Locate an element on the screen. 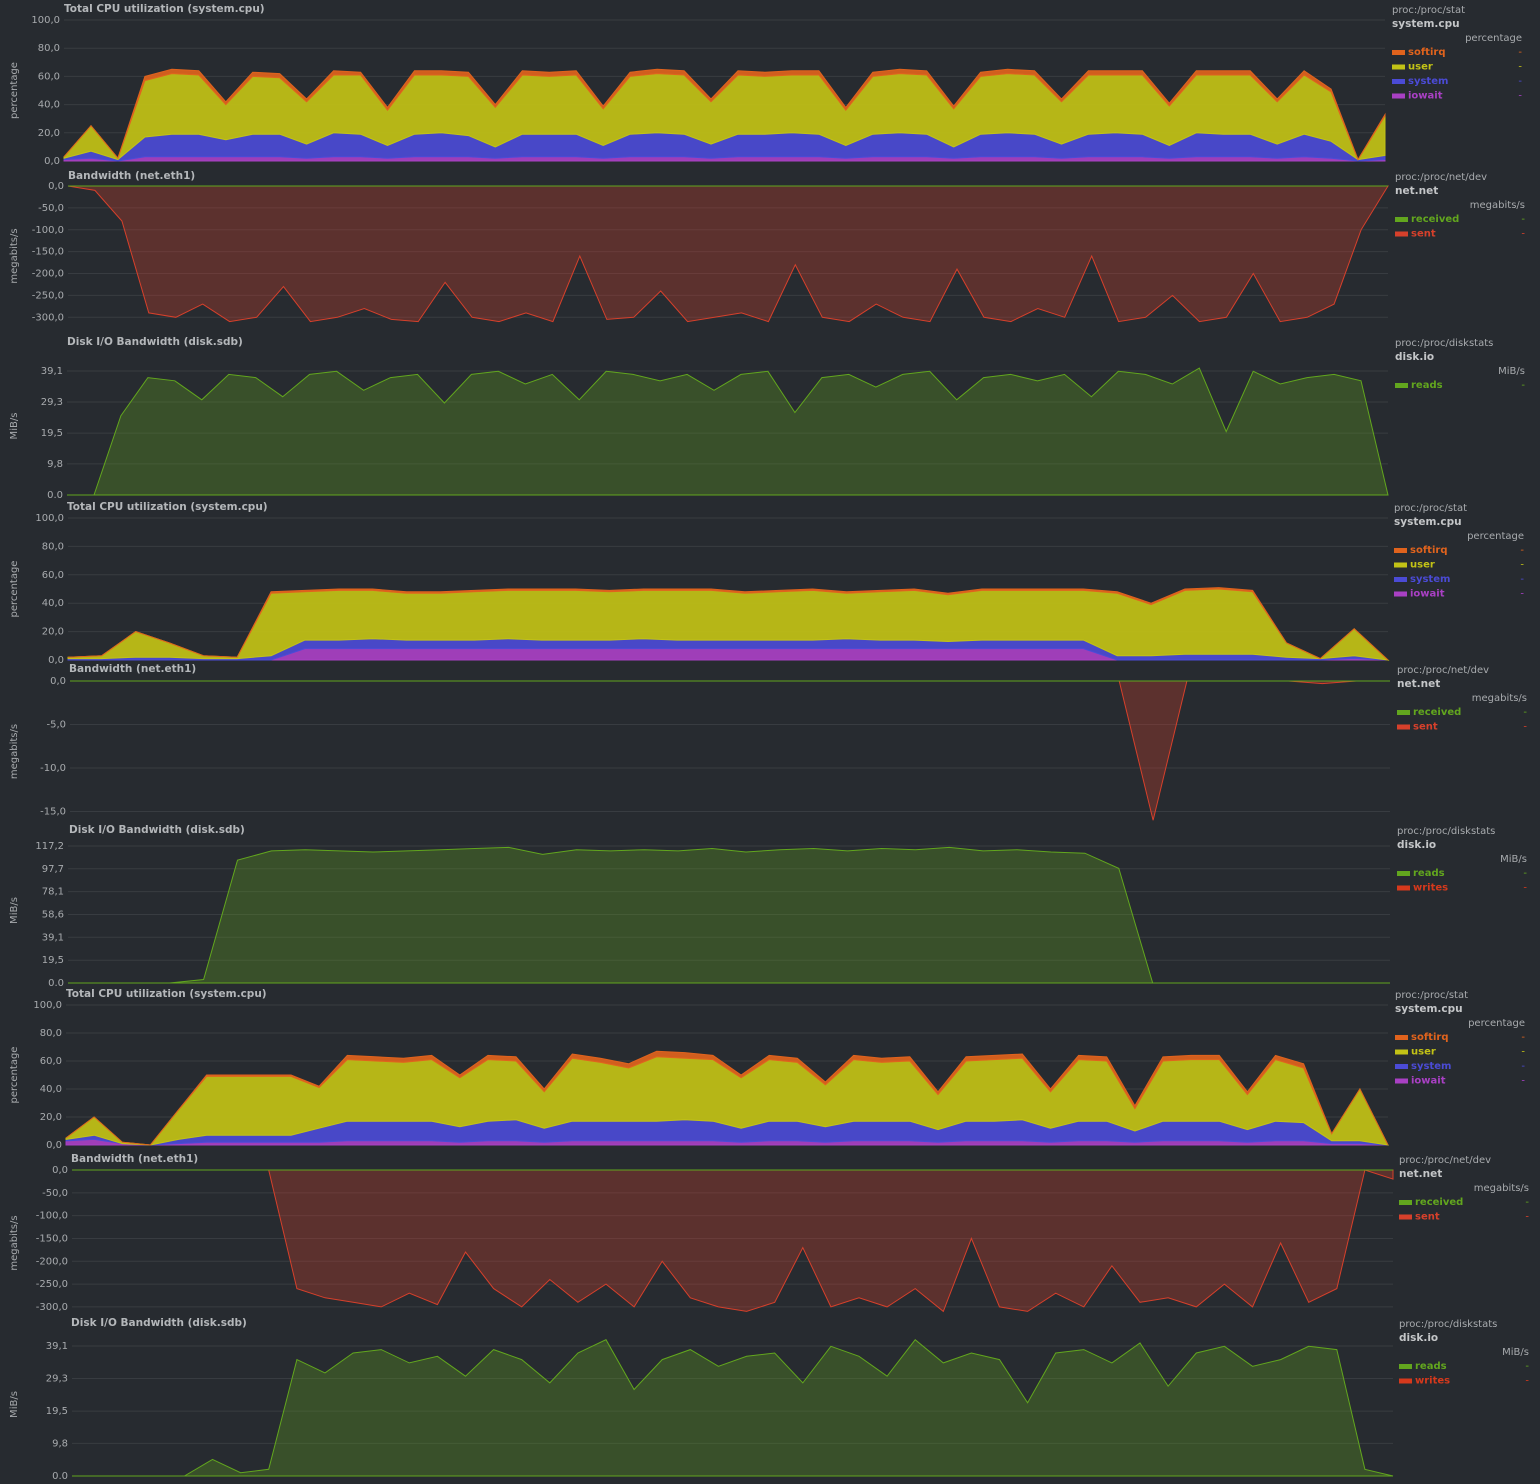 The image size is (1540, 1484). y-tick-label: -50,0 is located at coordinates (51, 208).